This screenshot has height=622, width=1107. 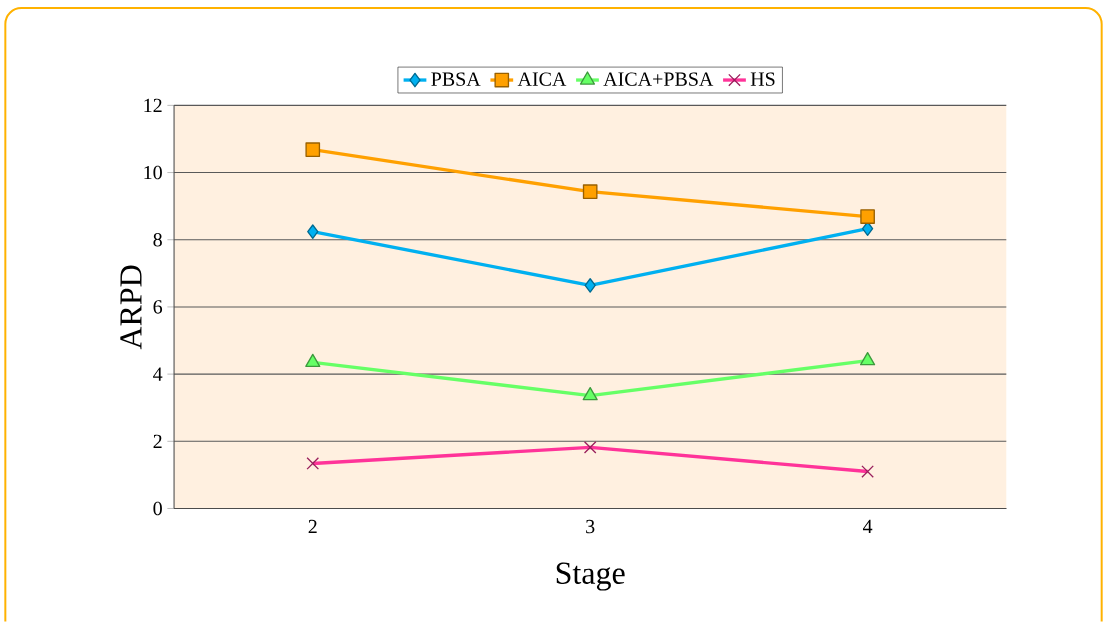 I want to click on y-tick-label: 10, so click(x=153, y=173).